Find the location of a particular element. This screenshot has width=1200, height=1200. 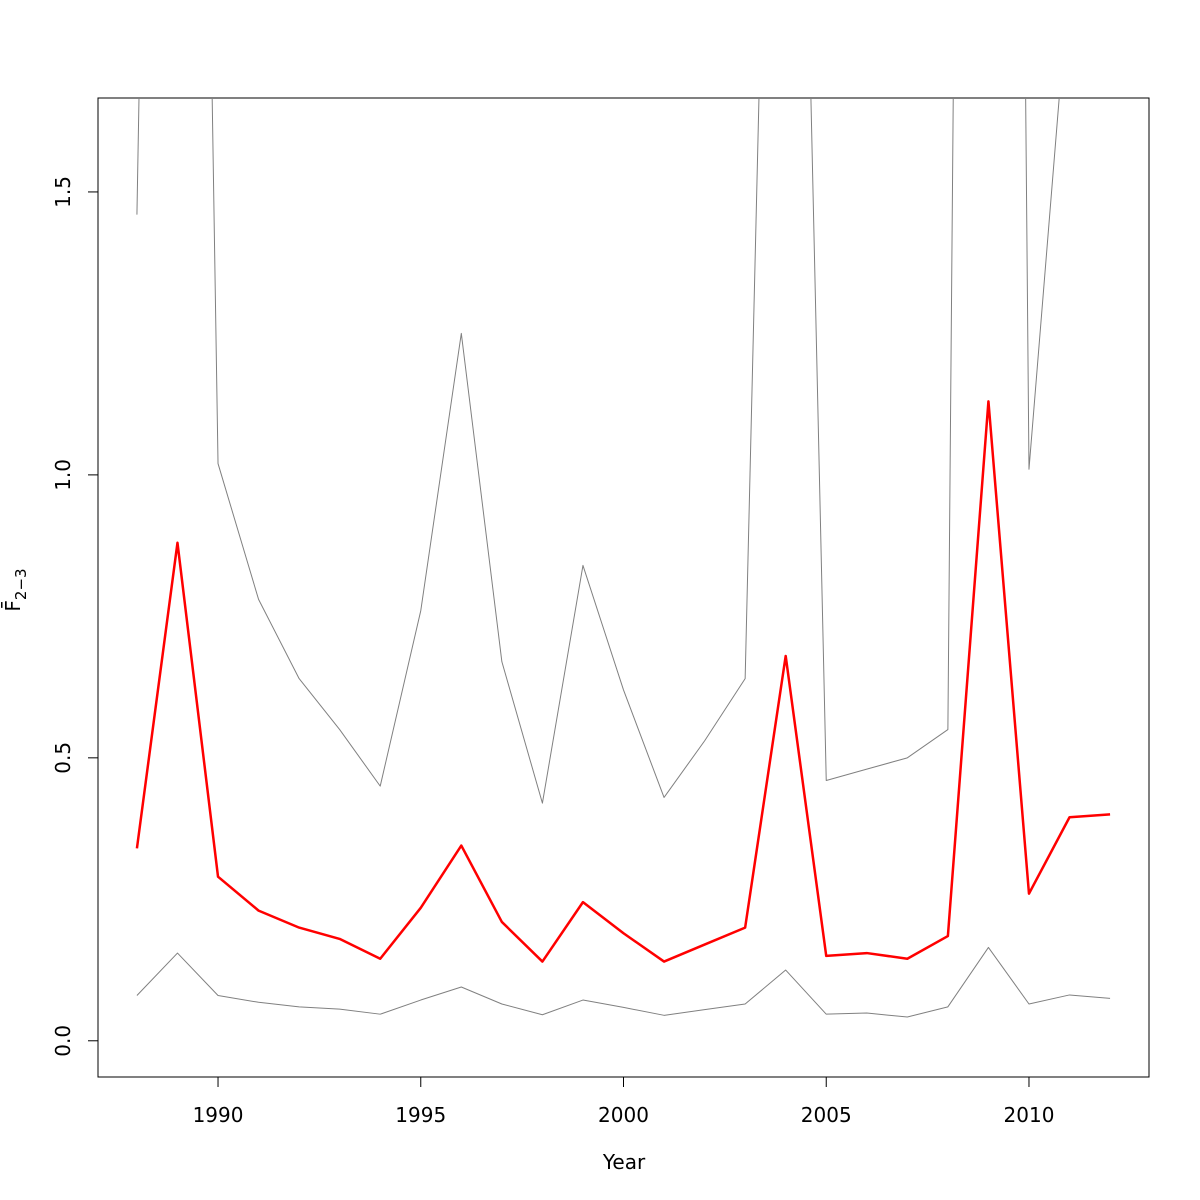

x-axis-label: Year is located at coordinates (624, 1162).